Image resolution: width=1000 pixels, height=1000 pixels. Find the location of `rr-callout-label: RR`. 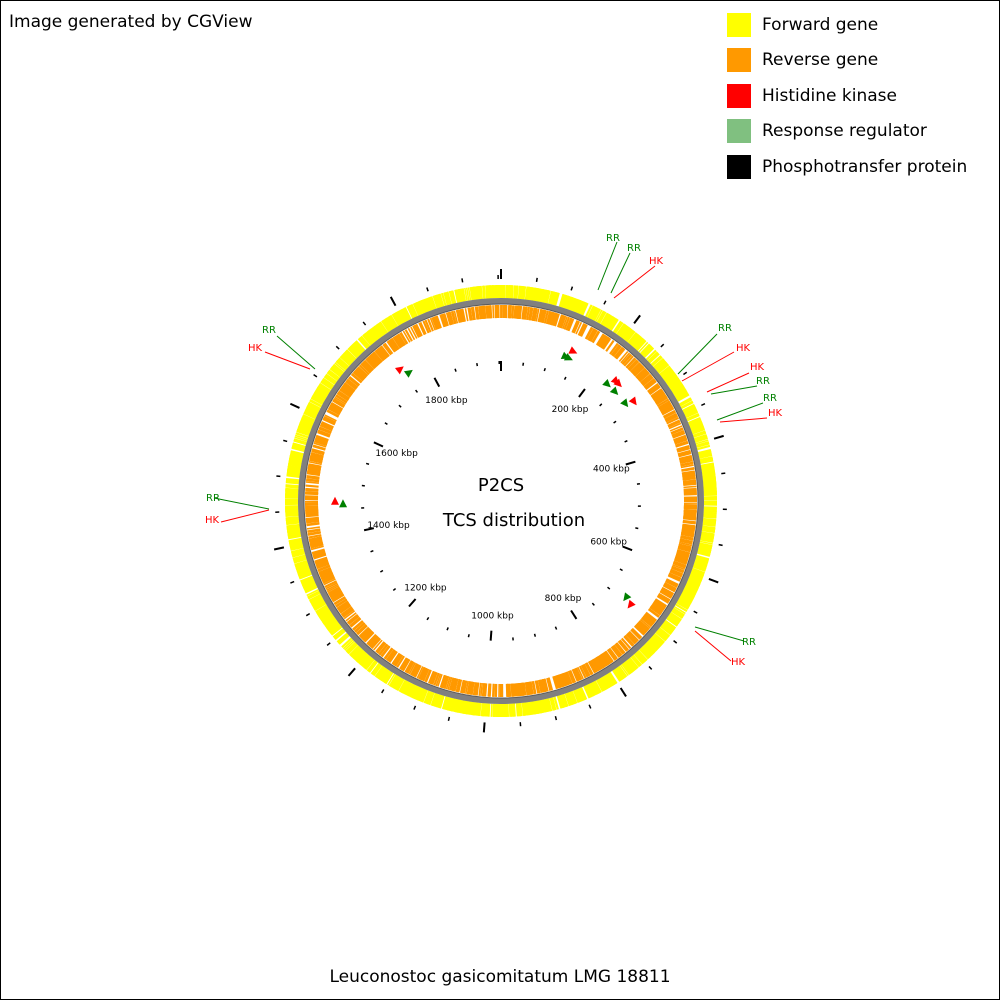

rr-callout-label: RR is located at coordinates (763, 381).